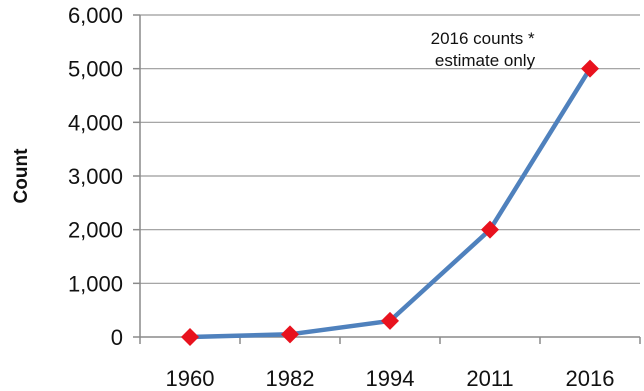 The height and width of the screenshot is (391, 644). I want to click on x-tick-labels: 1960 1982 1994 2011 2016, so click(390, 364).